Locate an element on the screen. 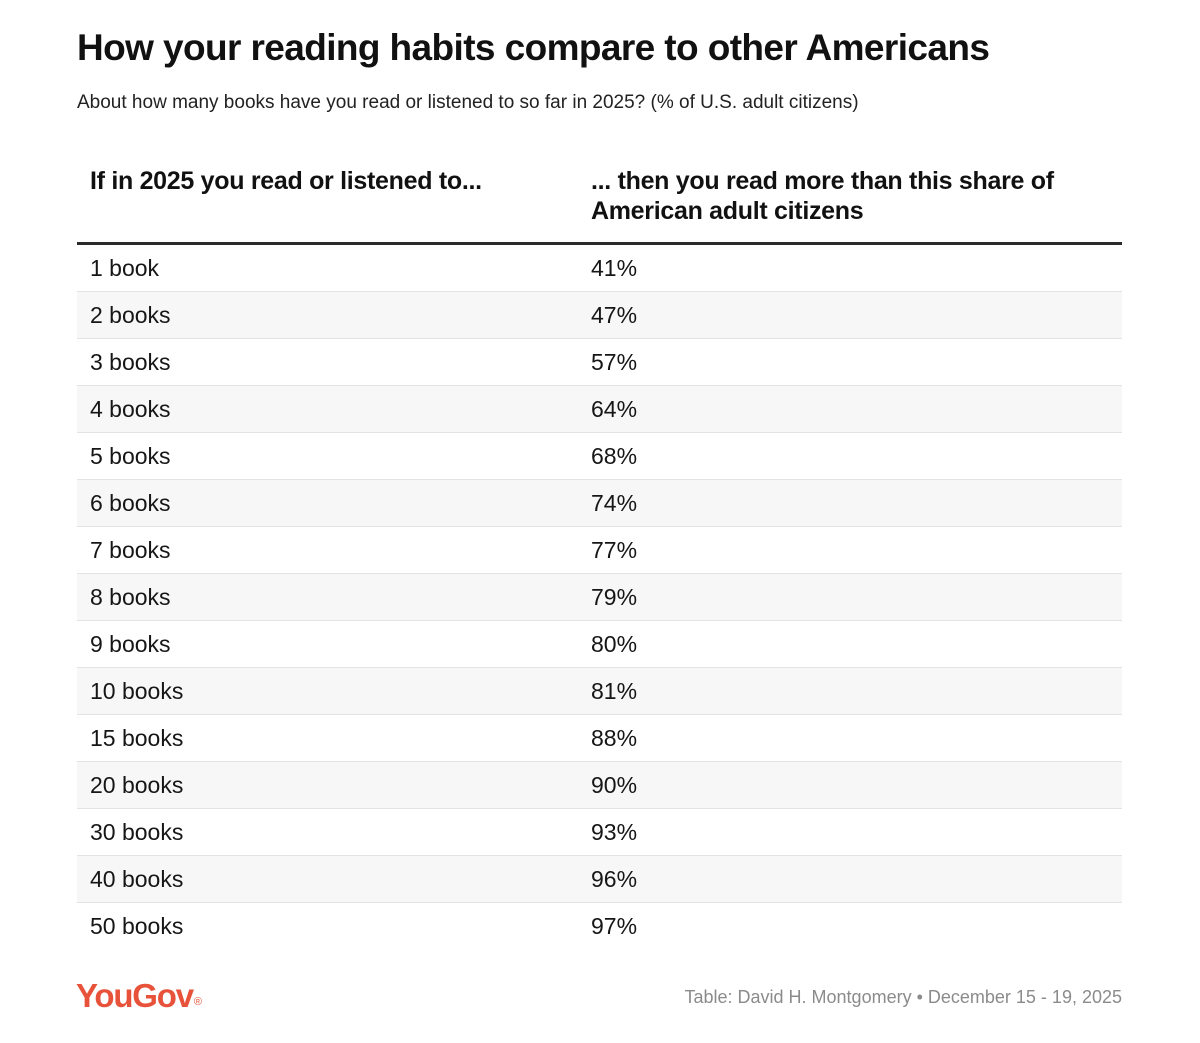  share-exceeded-cell: 47% is located at coordinates (614, 315).